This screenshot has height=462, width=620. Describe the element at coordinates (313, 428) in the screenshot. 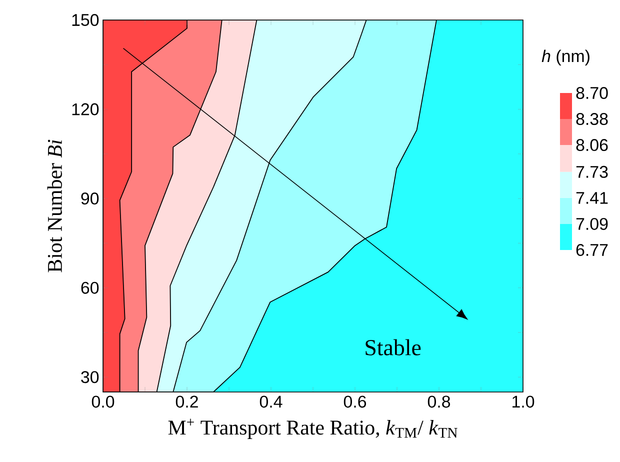

I see `x-axis-title: M$^{+}$ Transport Rate Ratio, k$_{TM}$/ k$_{TN}$` at that location.